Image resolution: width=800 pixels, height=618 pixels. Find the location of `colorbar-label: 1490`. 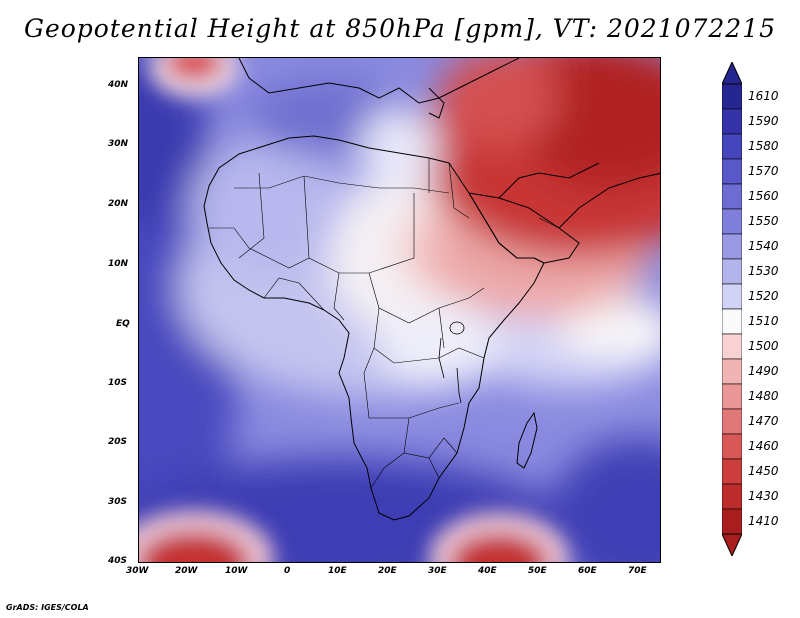

colorbar-label: 1490 is located at coordinates (763, 370).